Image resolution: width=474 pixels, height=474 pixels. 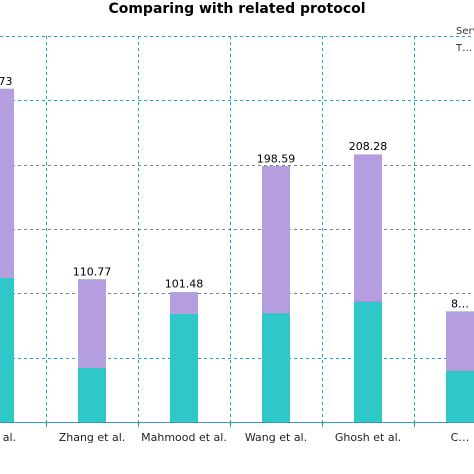 I want to click on x-tick-label: Wang et al., so click(x=276, y=437).